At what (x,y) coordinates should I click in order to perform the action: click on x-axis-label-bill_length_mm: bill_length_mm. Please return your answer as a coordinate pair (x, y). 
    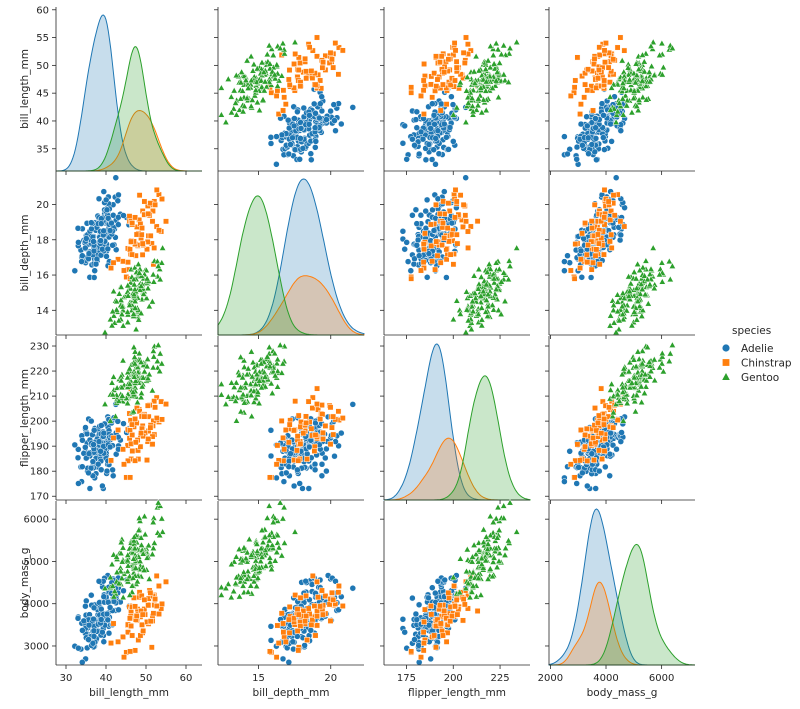
    Looking at the image, I should click on (129, 693).